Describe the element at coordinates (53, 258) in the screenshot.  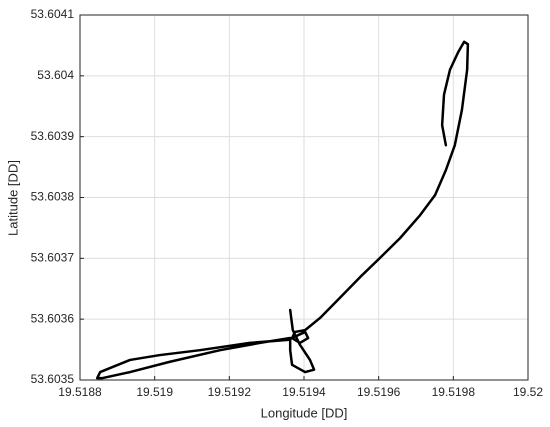
I see `y-tick-label: 53.6037` at that location.